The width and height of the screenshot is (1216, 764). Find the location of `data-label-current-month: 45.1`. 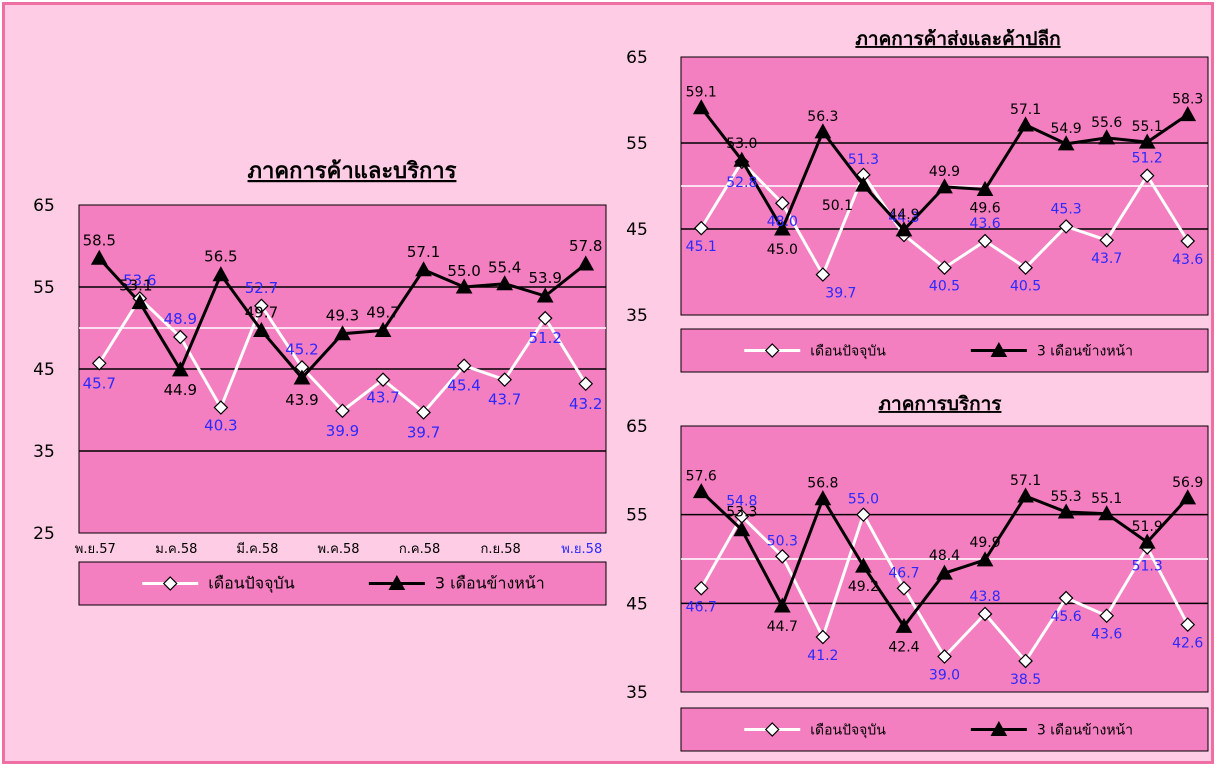

data-label-current-month: 45.1 is located at coordinates (701, 247).